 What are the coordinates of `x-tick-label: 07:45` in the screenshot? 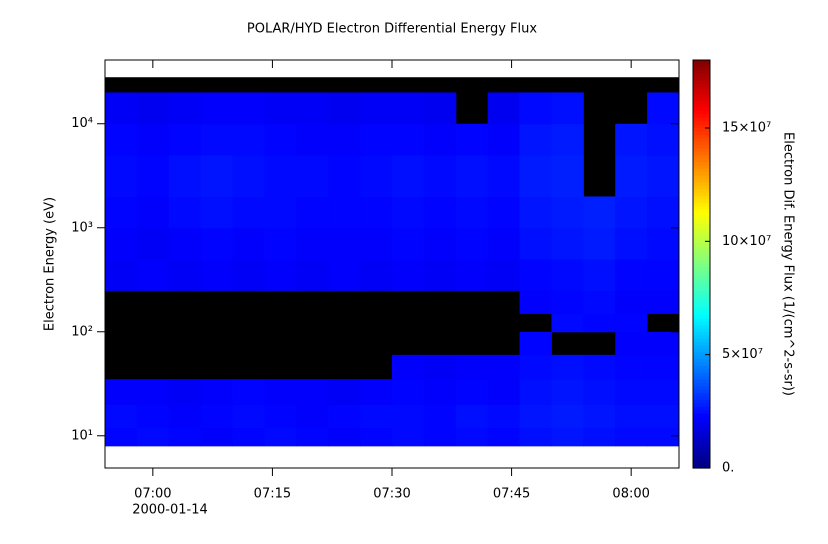 It's located at (511, 494).